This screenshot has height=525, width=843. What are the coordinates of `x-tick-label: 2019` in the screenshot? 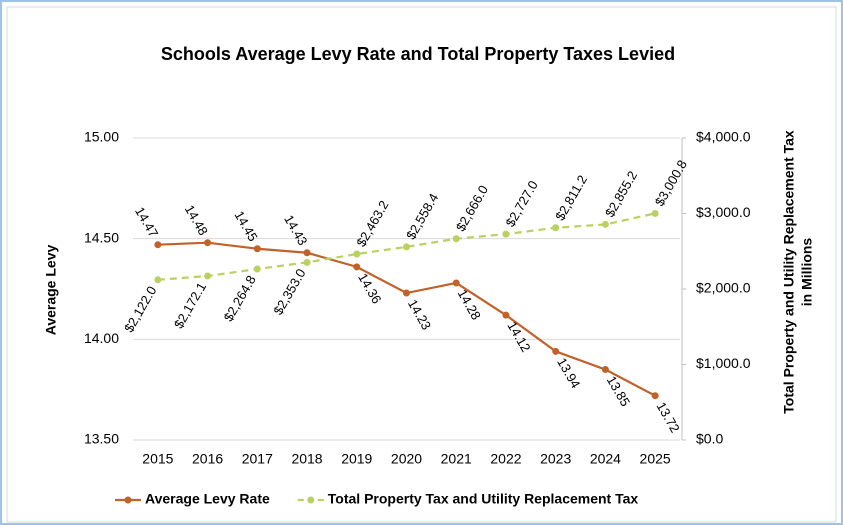 It's located at (356, 459).